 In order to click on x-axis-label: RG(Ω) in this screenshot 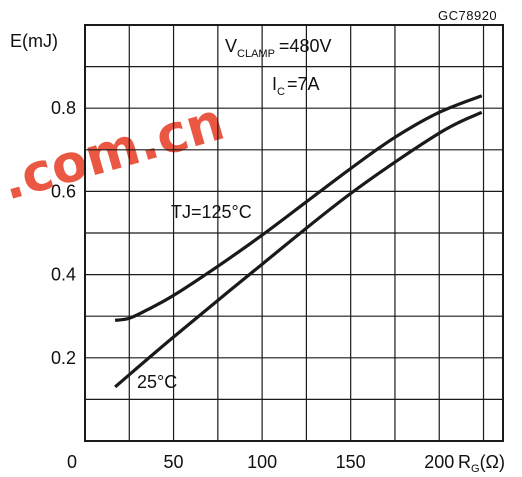, I will do `click(481, 463)`.